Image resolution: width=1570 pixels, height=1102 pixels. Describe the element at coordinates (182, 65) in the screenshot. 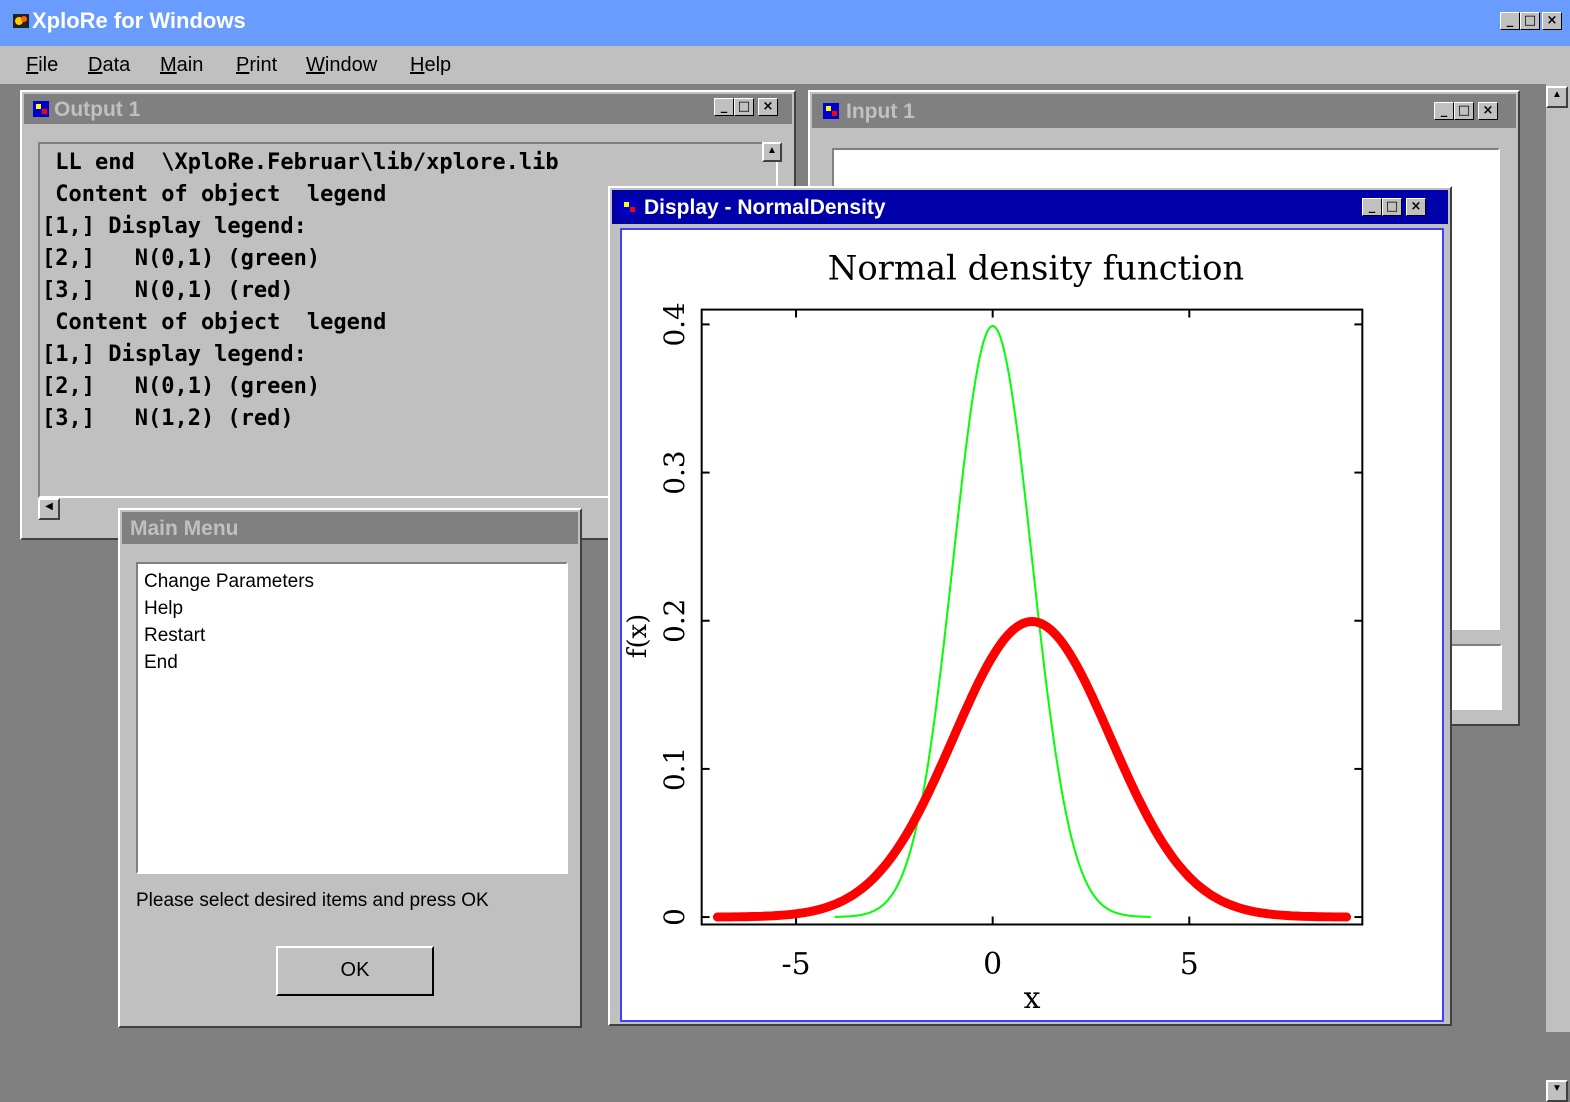

I see `menu-main: Main` at that location.